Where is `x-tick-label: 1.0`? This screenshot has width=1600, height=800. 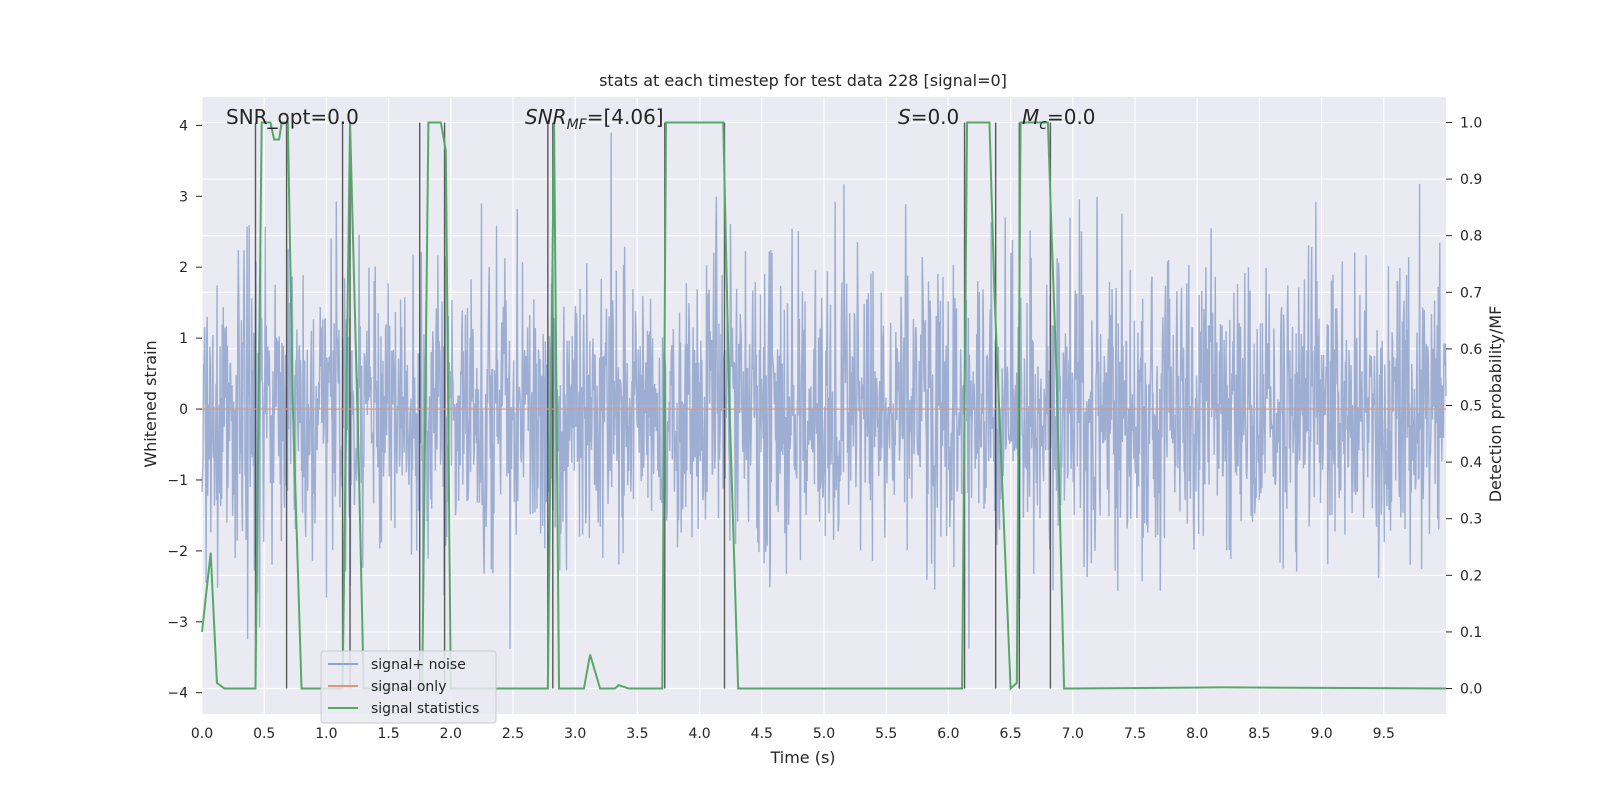 x-tick-label: 1.0 is located at coordinates (326, 734).